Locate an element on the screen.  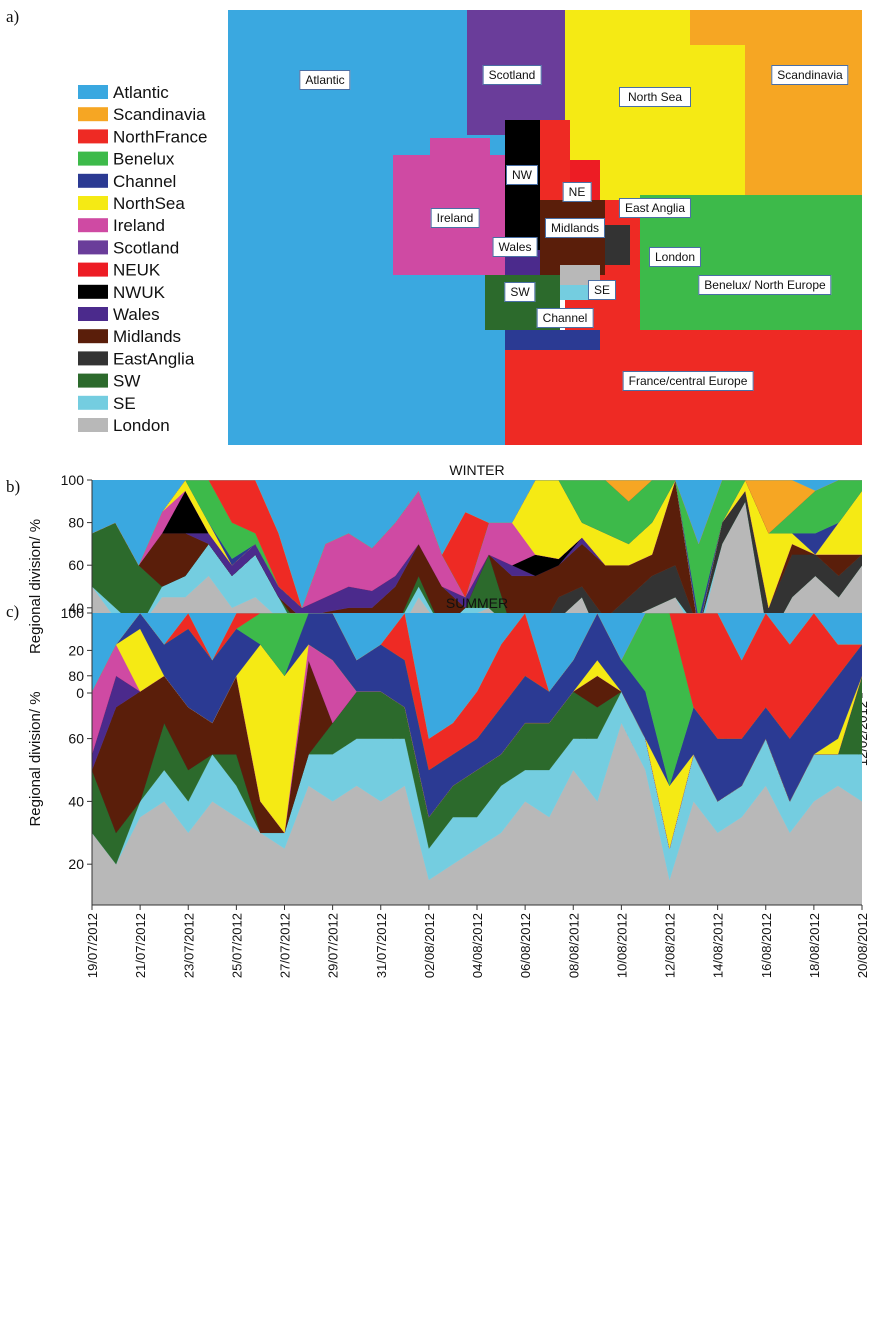
map-label: NW is located at coordinates (522, 175).